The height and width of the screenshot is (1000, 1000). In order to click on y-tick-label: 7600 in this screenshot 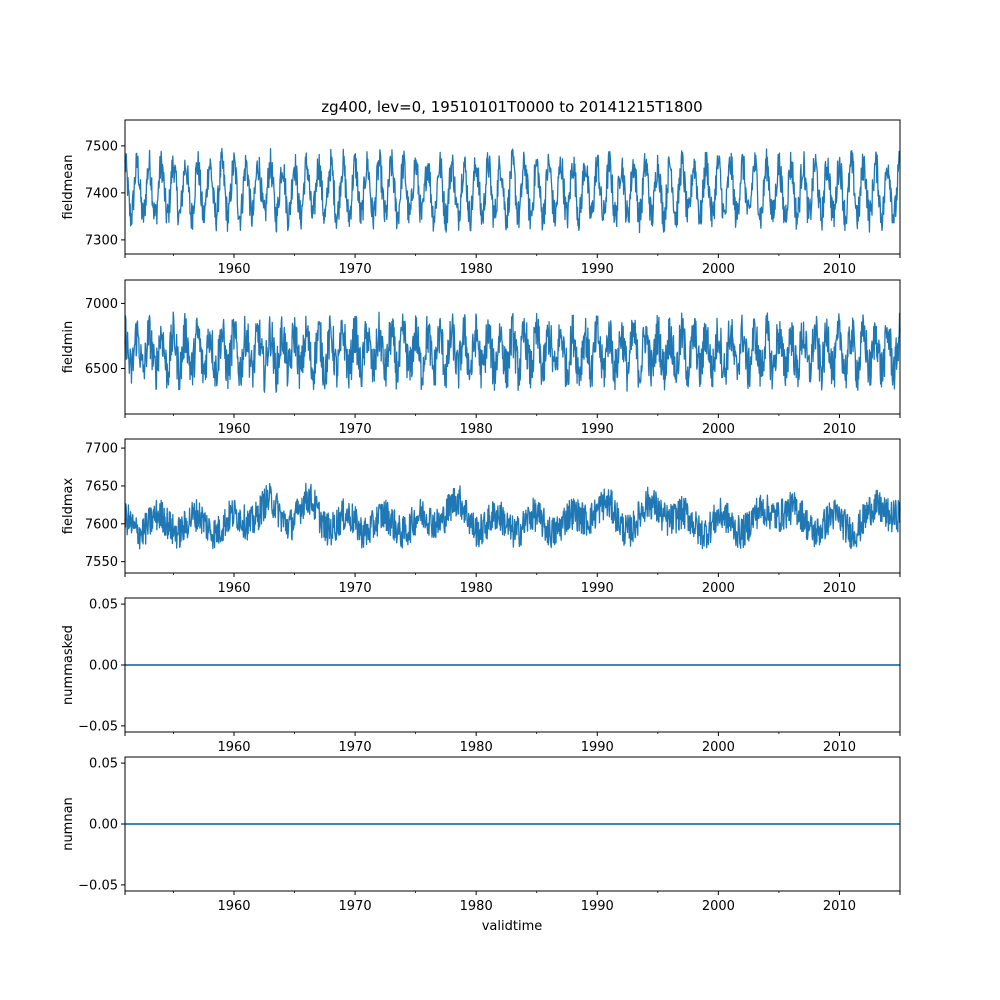, I will do `click(101, 524)`.